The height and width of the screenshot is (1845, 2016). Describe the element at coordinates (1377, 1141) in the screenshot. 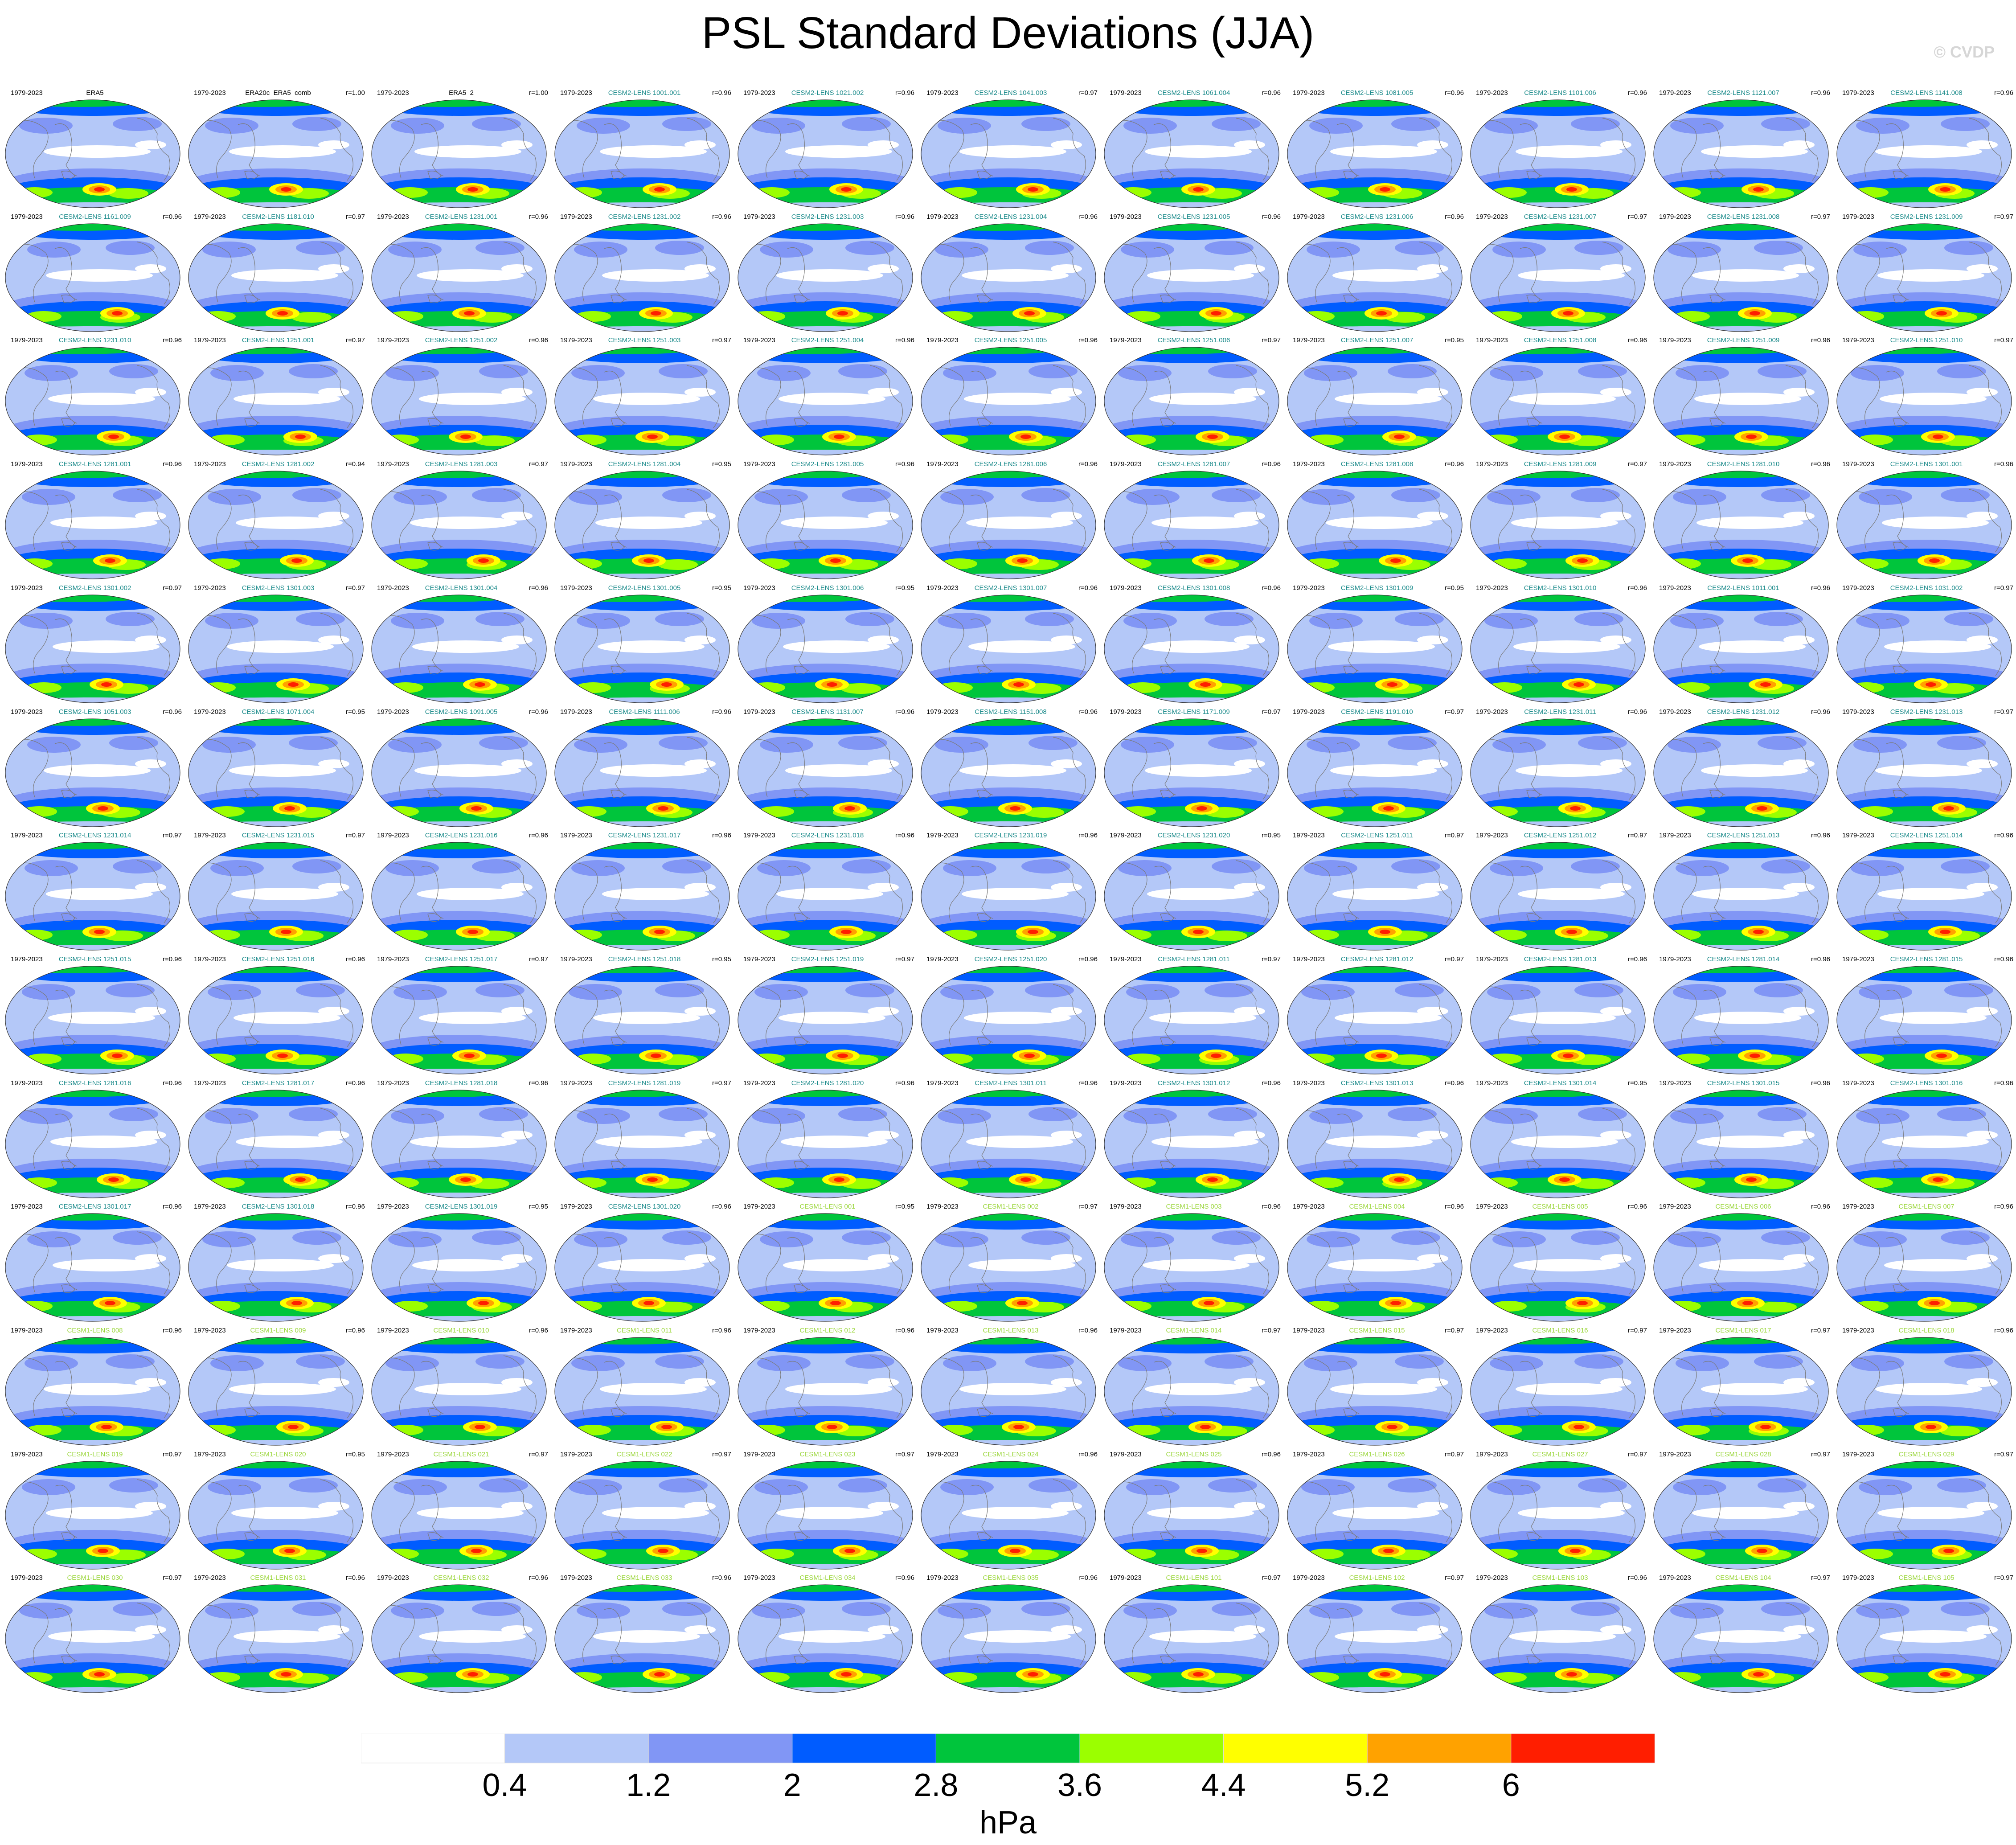

I see `map-panel: 1979-2023 CESM2-LENS 1301.013 r=0.96` at that location.